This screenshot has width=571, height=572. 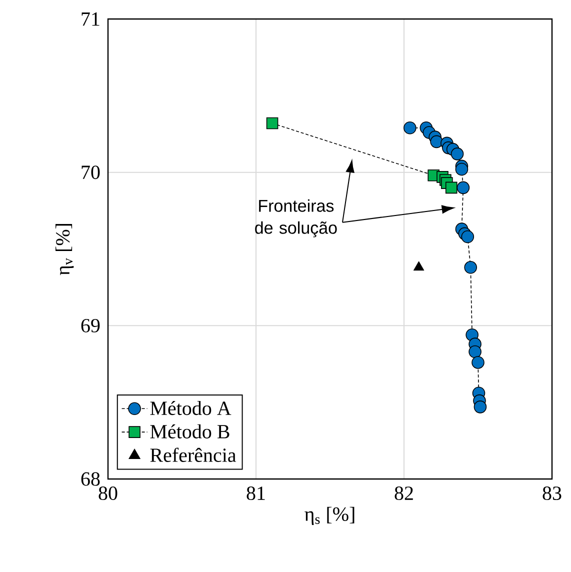 What do you see at coordinates (191, 408) in the screenshot?
I see `legend-label: Método A` at bounding box center [191, 408].